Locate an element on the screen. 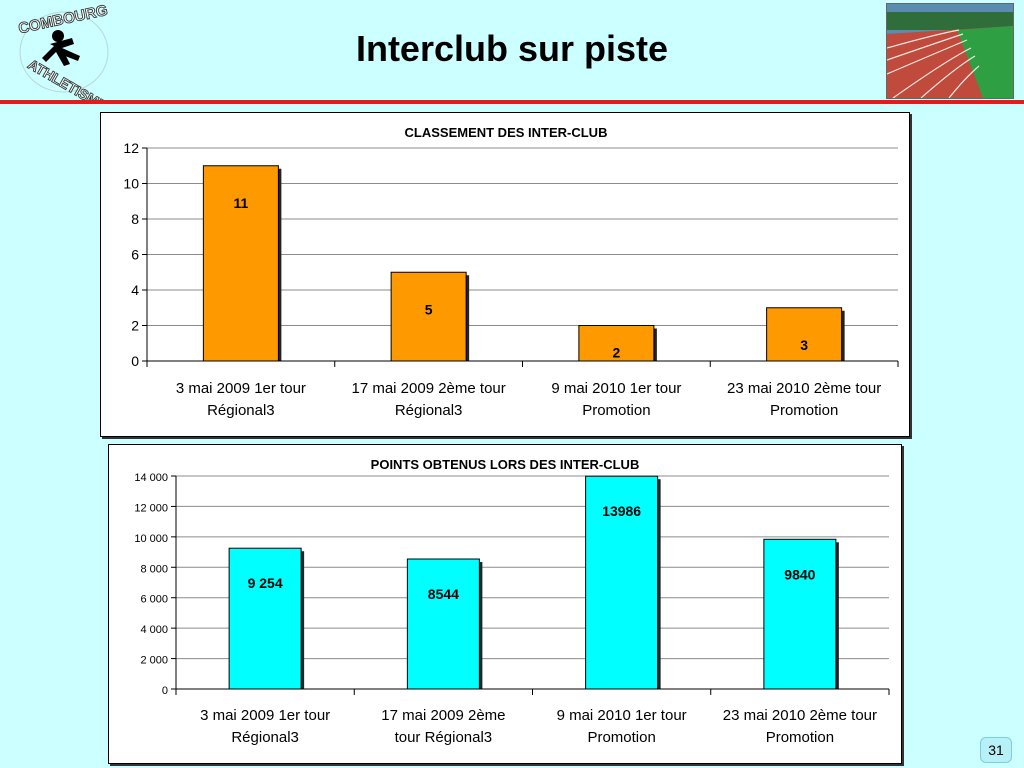  chart-title: POINTS OBTENUS LORS DES INTER-CLUB is located at coordinates (505, 464).